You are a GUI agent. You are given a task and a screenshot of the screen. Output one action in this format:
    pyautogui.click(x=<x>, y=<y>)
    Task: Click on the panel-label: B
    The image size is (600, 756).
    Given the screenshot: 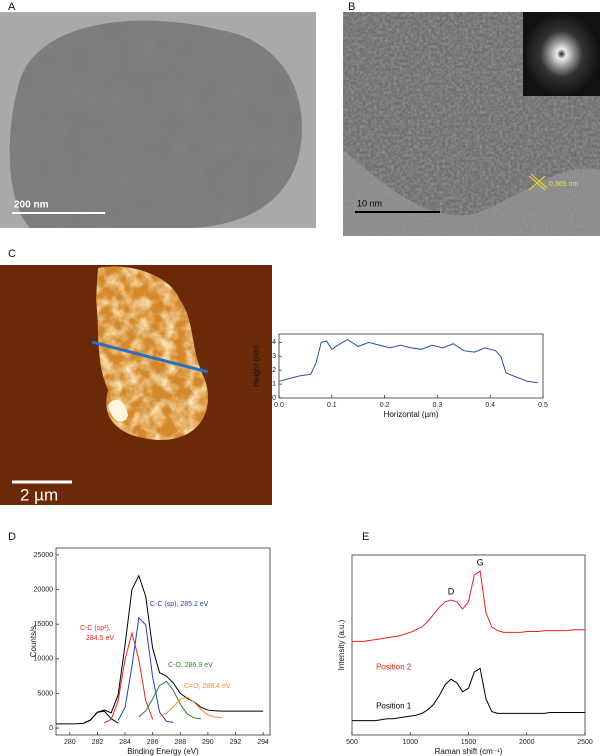 What is the action you would take?
    pyautogui.click(x=351, y=7)
    